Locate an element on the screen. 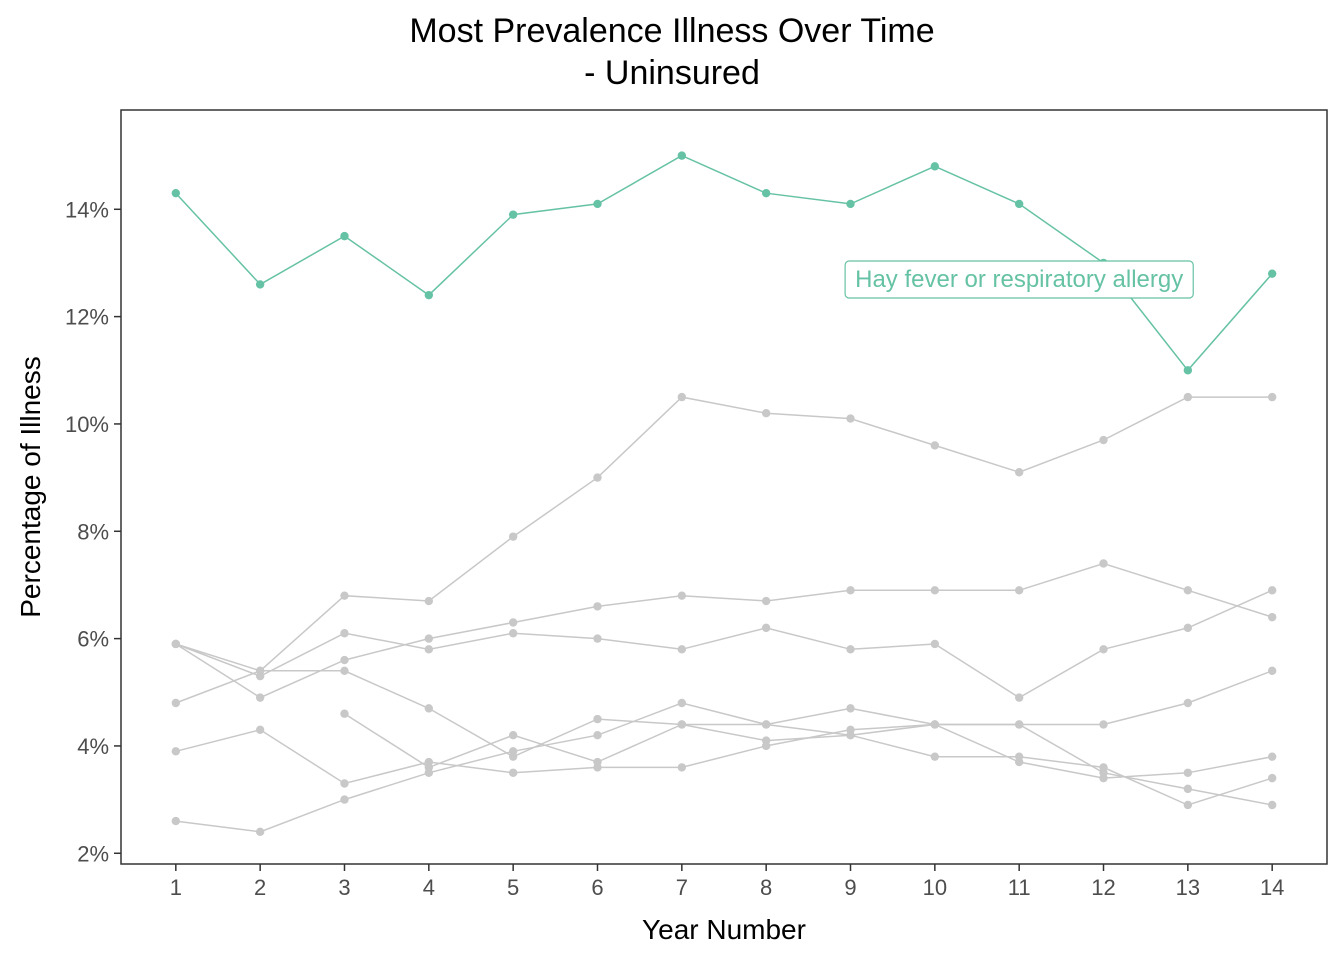  highlight-label: Hay fever or respiratory allergy is located at coordinates (1019, 279).